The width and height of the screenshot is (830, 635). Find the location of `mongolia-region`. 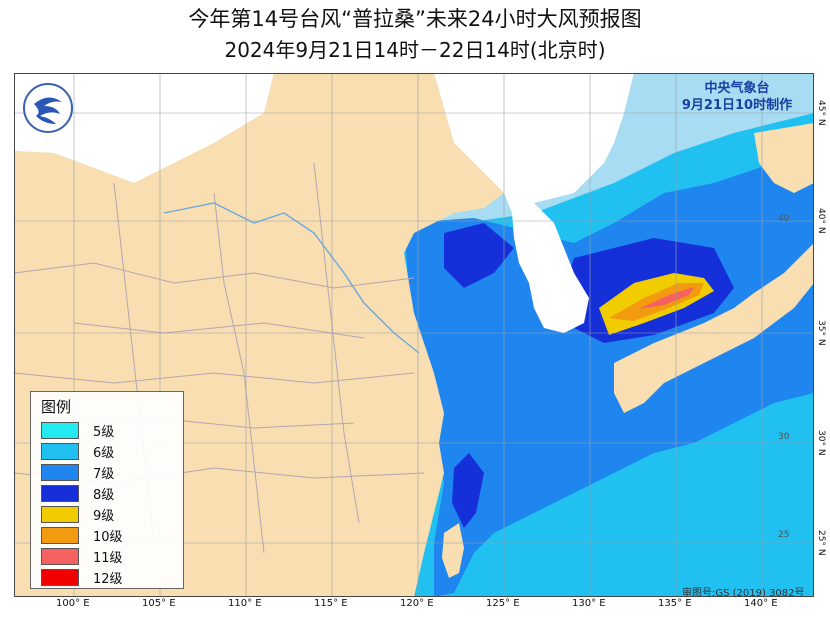

mongolia-region is located at coordinates (144, 128).